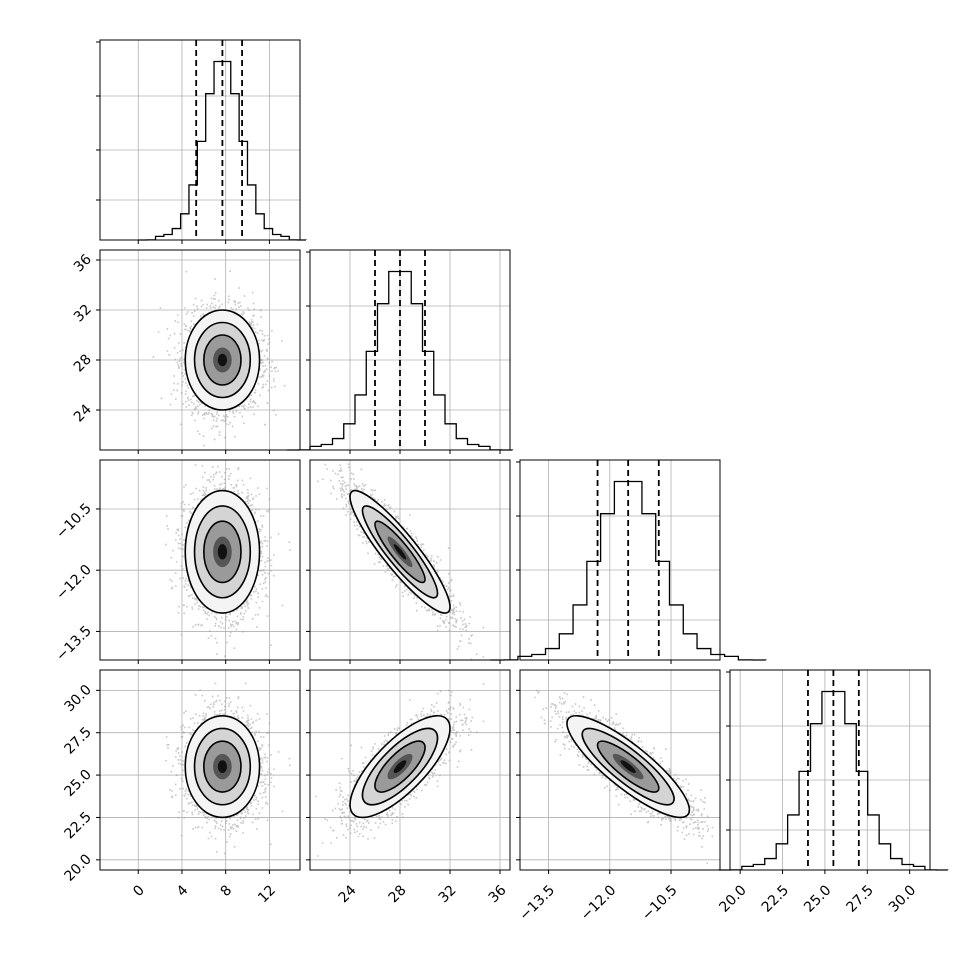  I want to click on y-tick-label: 32, so click(83, 314).